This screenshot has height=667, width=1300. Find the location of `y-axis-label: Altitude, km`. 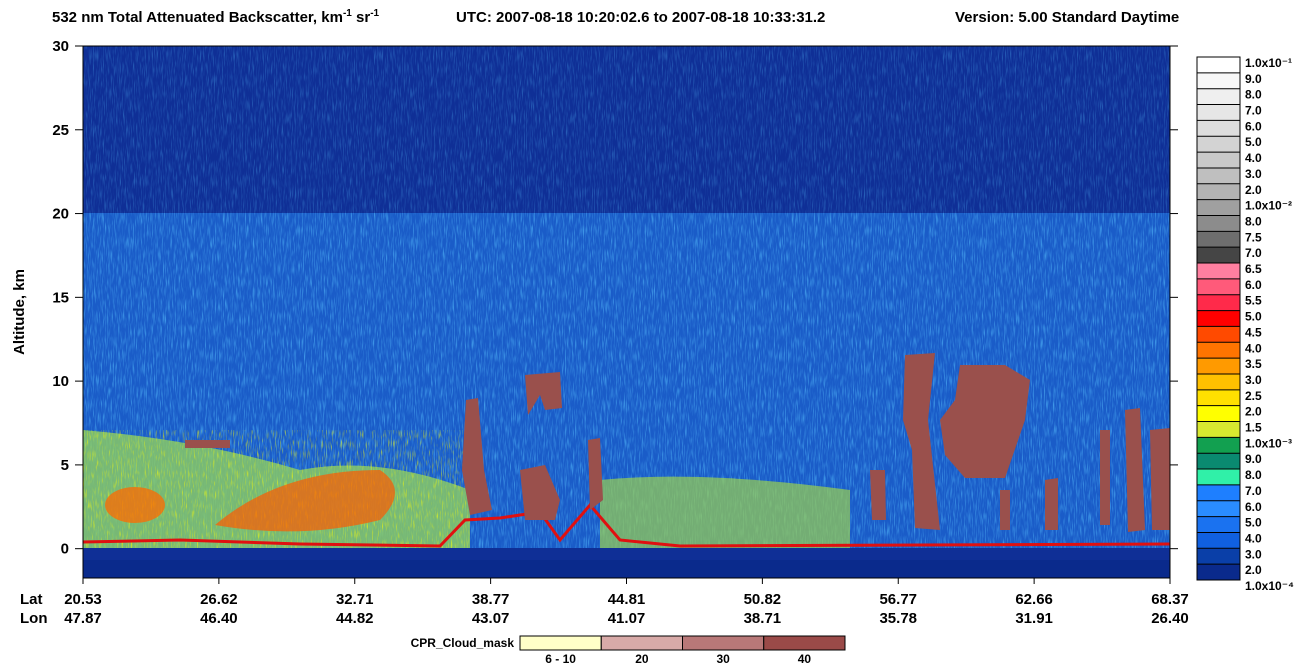

y-axis-label: Altitude, km is located at coordinates (19, 312).